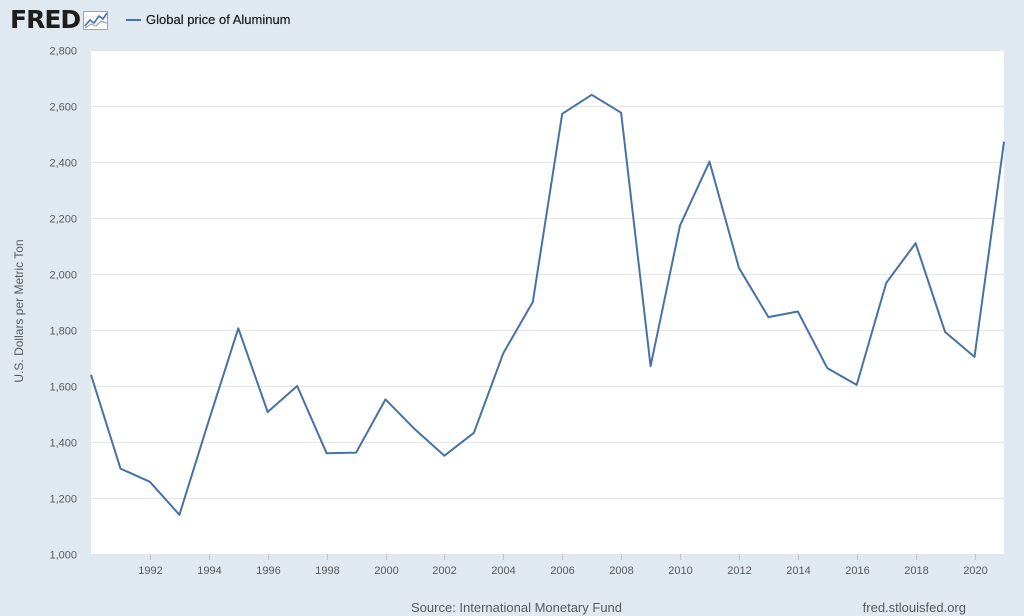 The image size is (1024, 616). I want to click on y-tick-label: 1,200, so click(63, 500).